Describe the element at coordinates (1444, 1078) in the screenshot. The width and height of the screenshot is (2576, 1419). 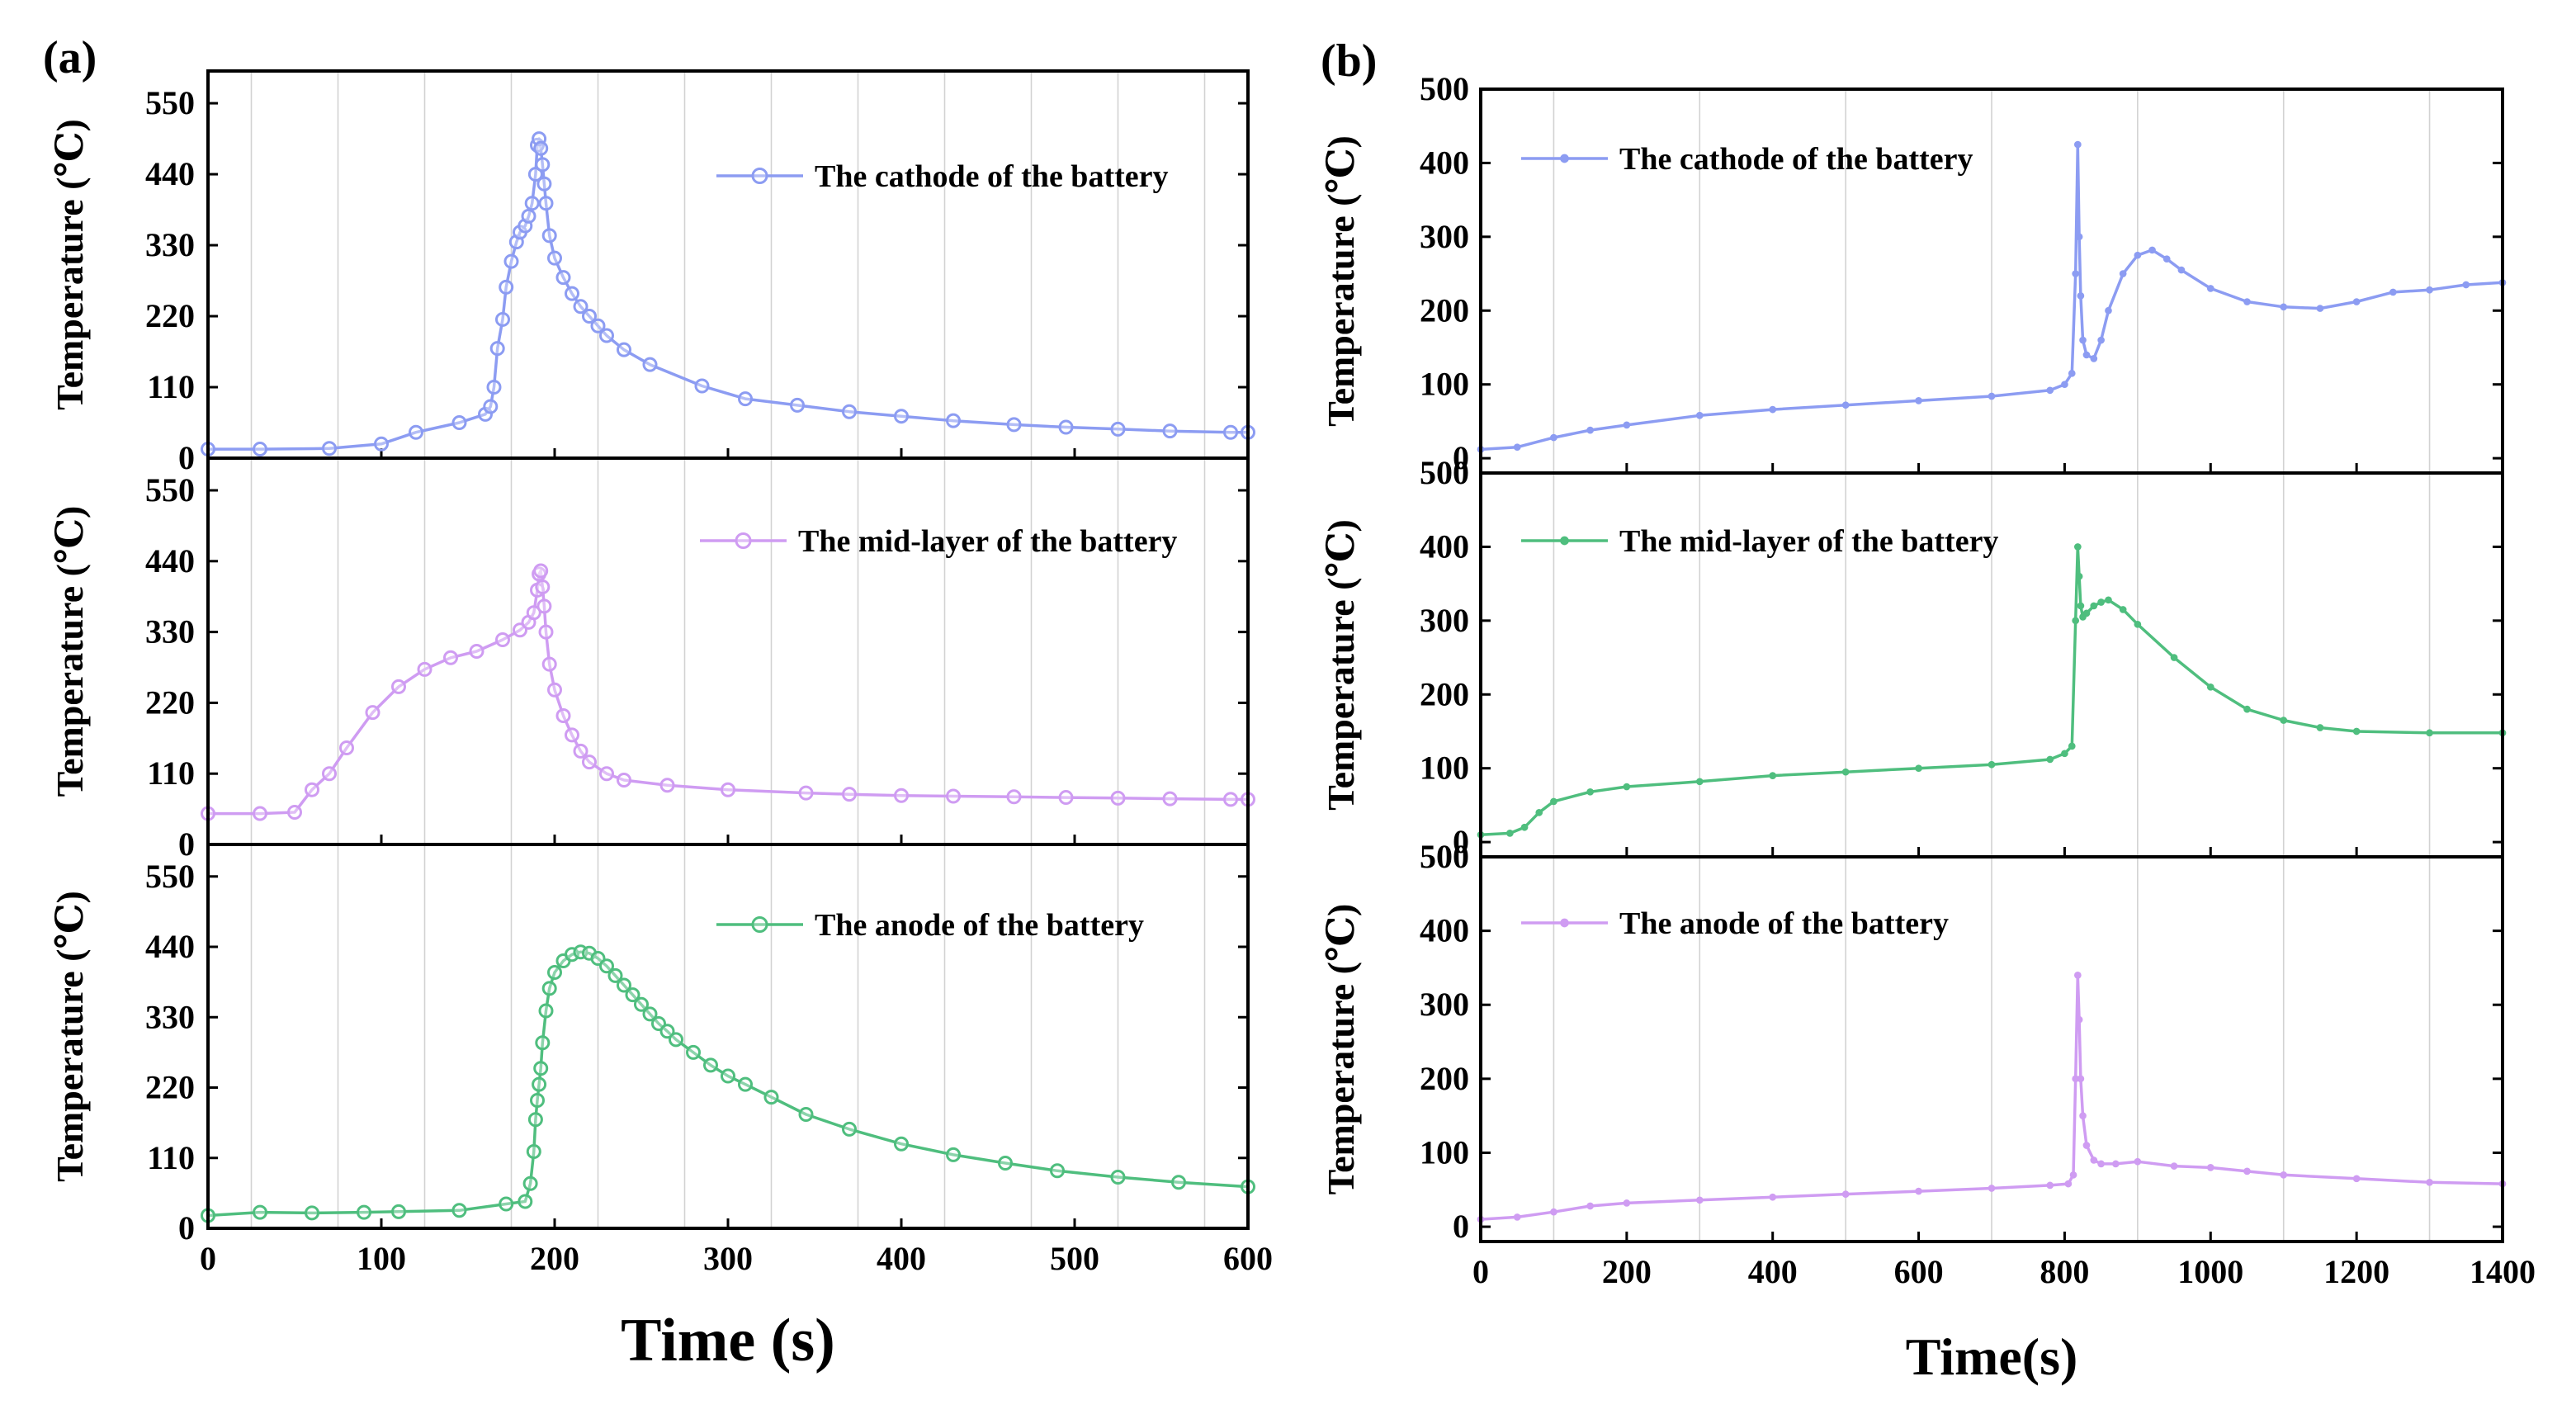
I see `y-tick-label: 200` at that location.